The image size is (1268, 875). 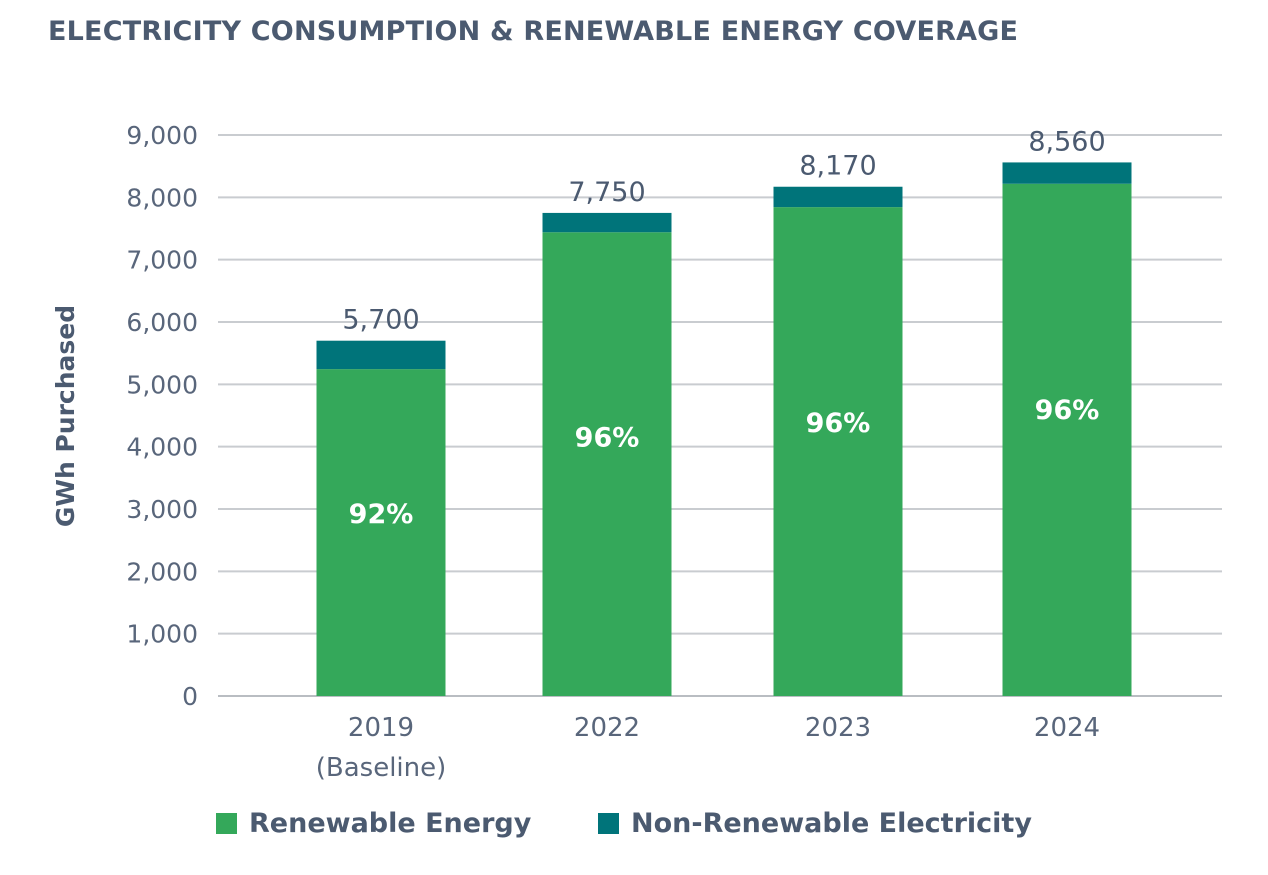 What do you see at coordinates (162, 634) in the screenshot?
I see `y-tick-label: 1,000` at bounding box center [162, 634].